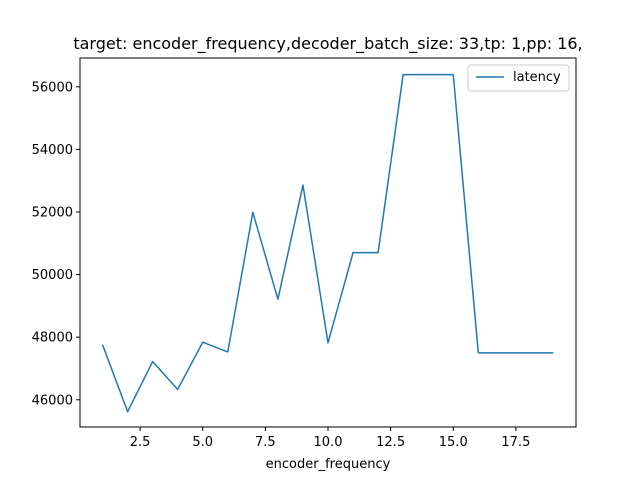  I want to click on y-tick-label: 56000, so click(52, 87).